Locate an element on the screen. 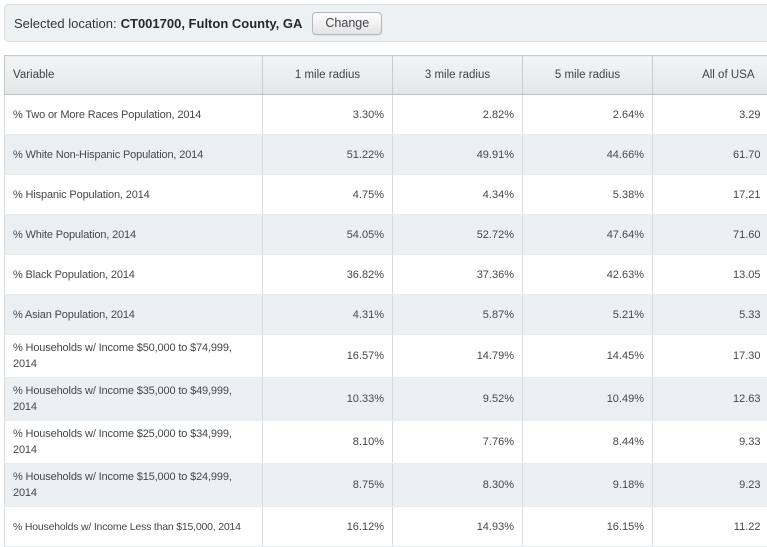 Image resolution: width=767 pixels, height=547 pixels. column-header-1-mile-radius: 1 mile radius is located at coordinates (328, 75).